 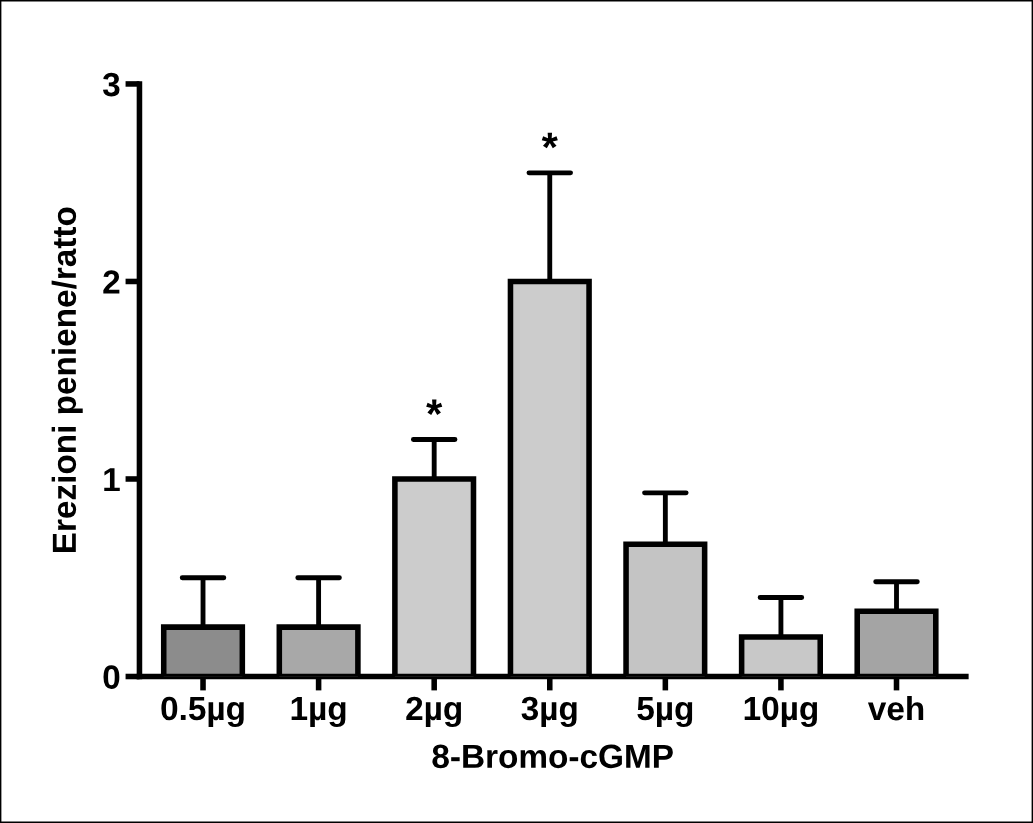 What do you see at coordinates (665, 712) in the screenshot?
I see `x-tick-label: 5µg` at bounding box center [665, 712].